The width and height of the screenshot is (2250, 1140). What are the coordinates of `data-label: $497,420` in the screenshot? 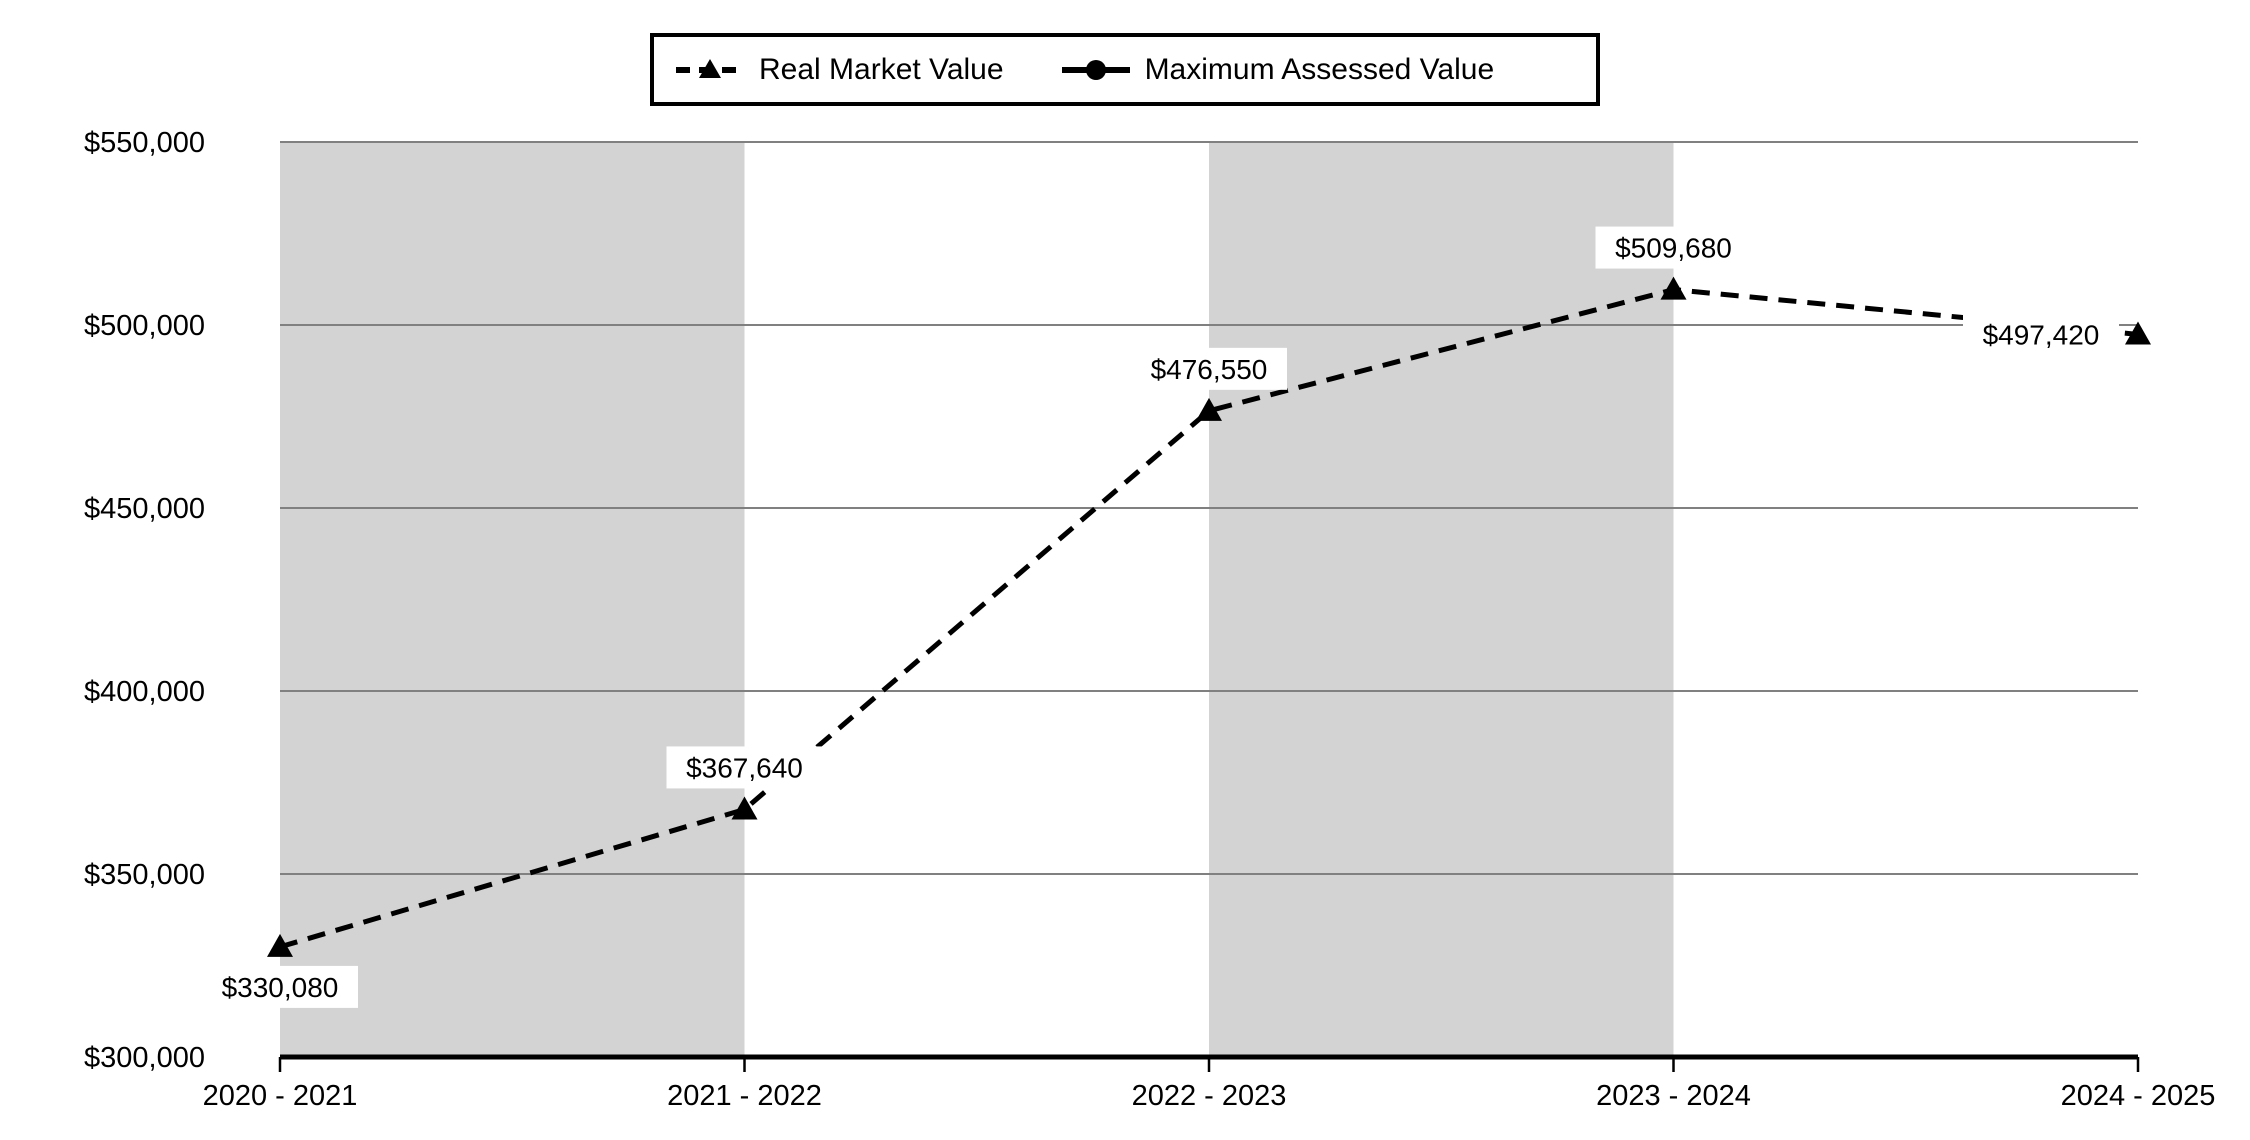 It's located at (2041, 334).